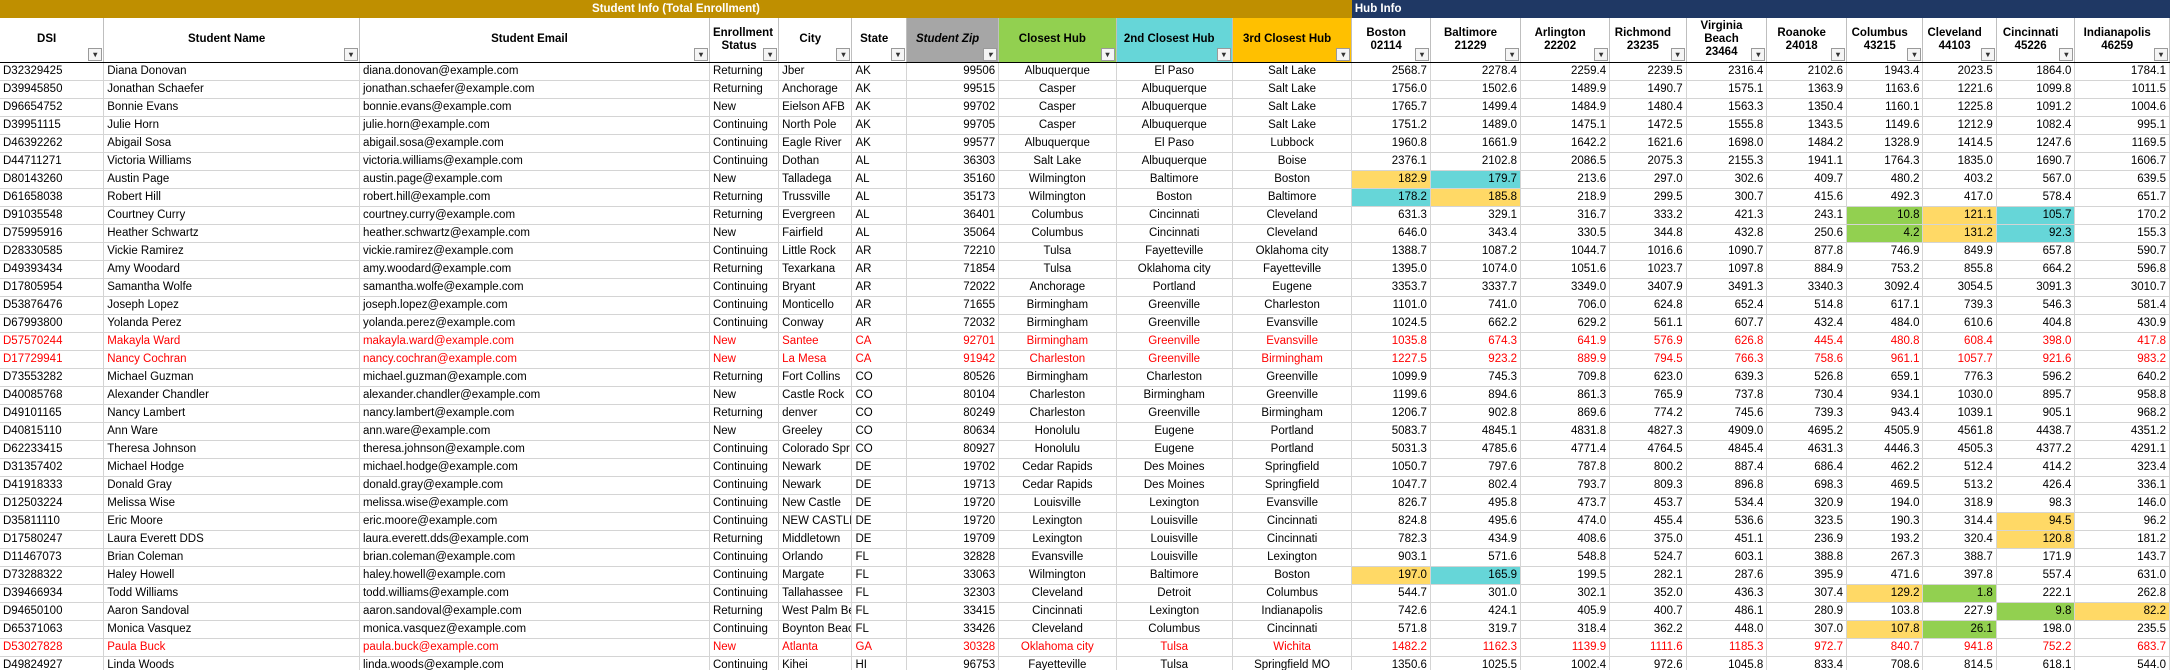 The width and height of the screenshot is (2170, 670). Describe the element at coordinates (879, 269) in the screenshot. I see `cell-state: AR` at that location.